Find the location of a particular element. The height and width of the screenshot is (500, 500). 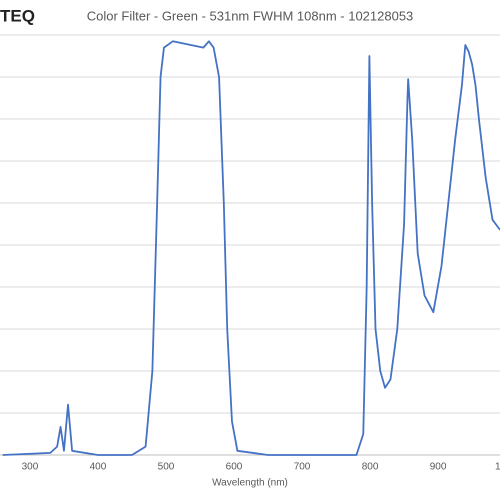

x-axis-label: Wavelength (nm) is located at coordinates (250, 483).